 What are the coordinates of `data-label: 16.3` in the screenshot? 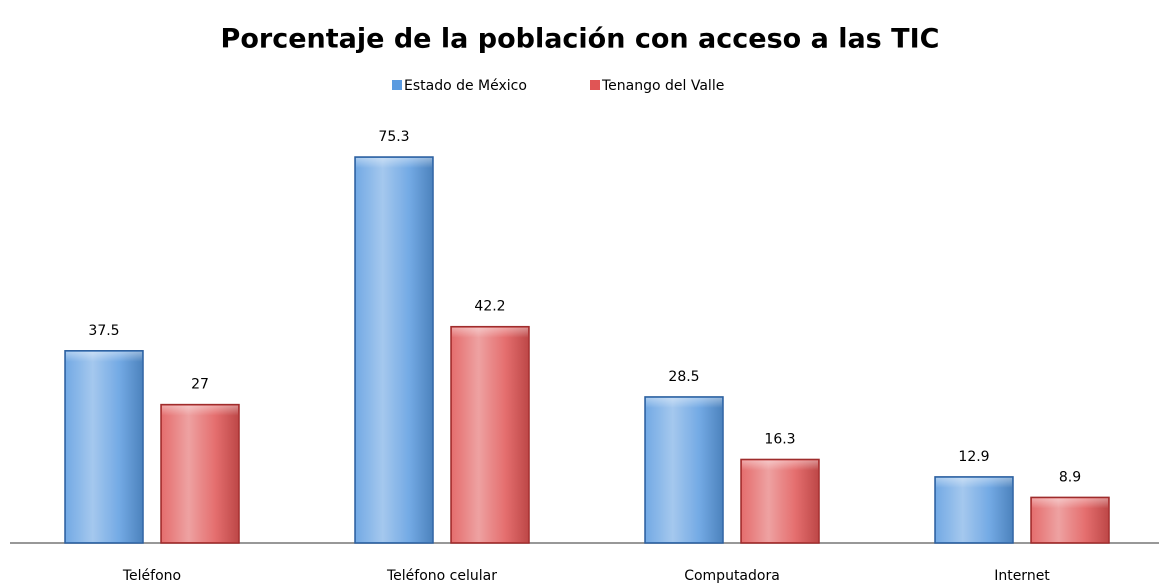 It's located at (779, 439).